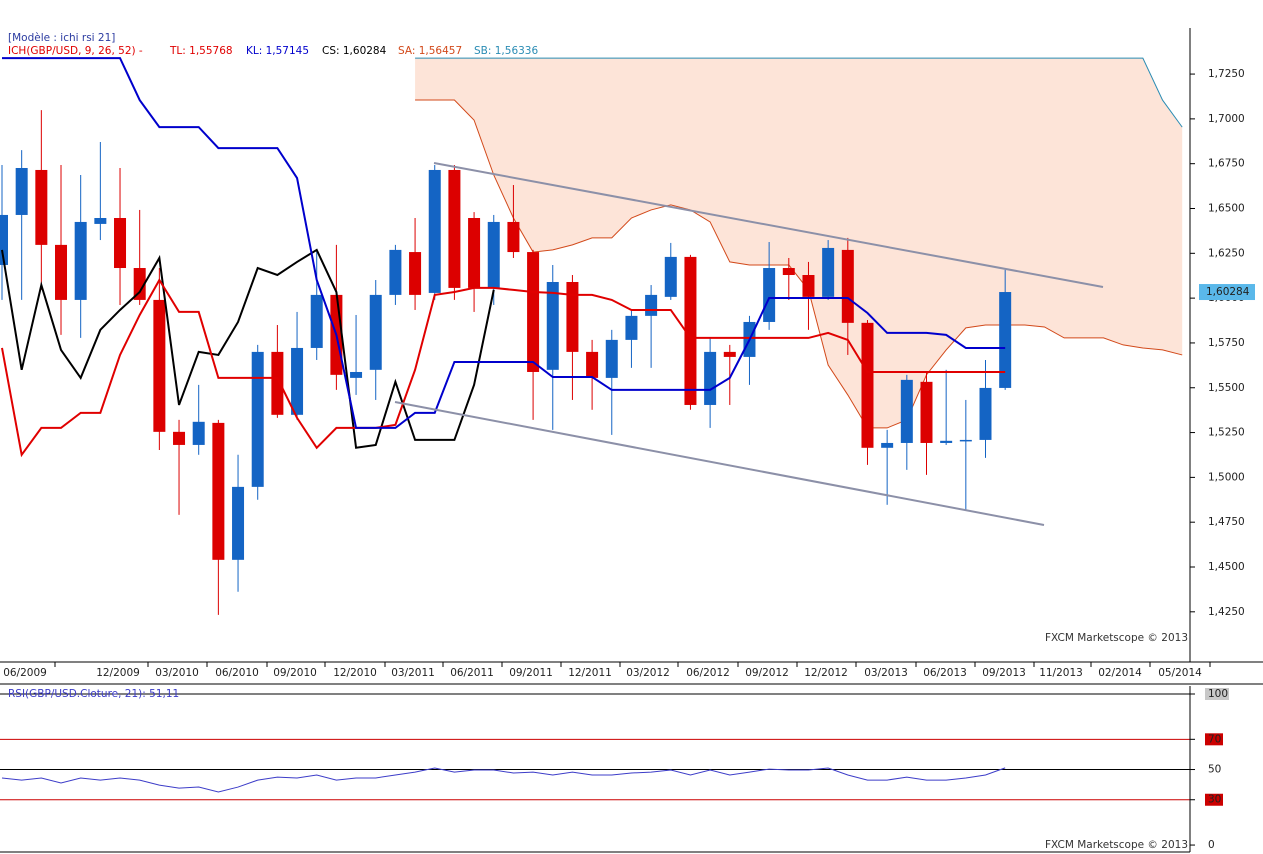  What do you see at coordinates (886, 673) in the screenshot?
I see `x-tick-label: 03/2013` at bounding box center [886, 673].